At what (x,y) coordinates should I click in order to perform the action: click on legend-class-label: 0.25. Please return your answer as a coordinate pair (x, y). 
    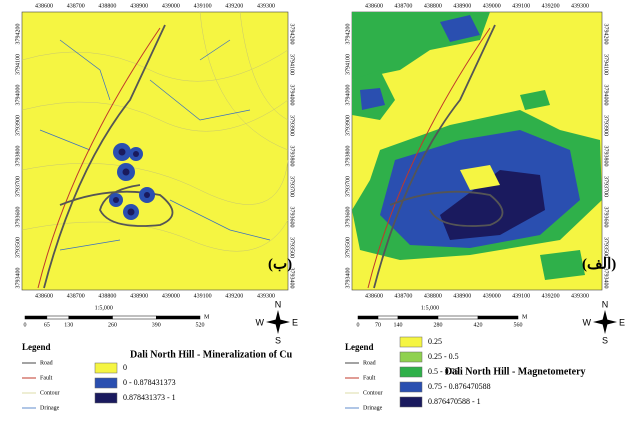
    Looking at the image, I should click on (435, 341).